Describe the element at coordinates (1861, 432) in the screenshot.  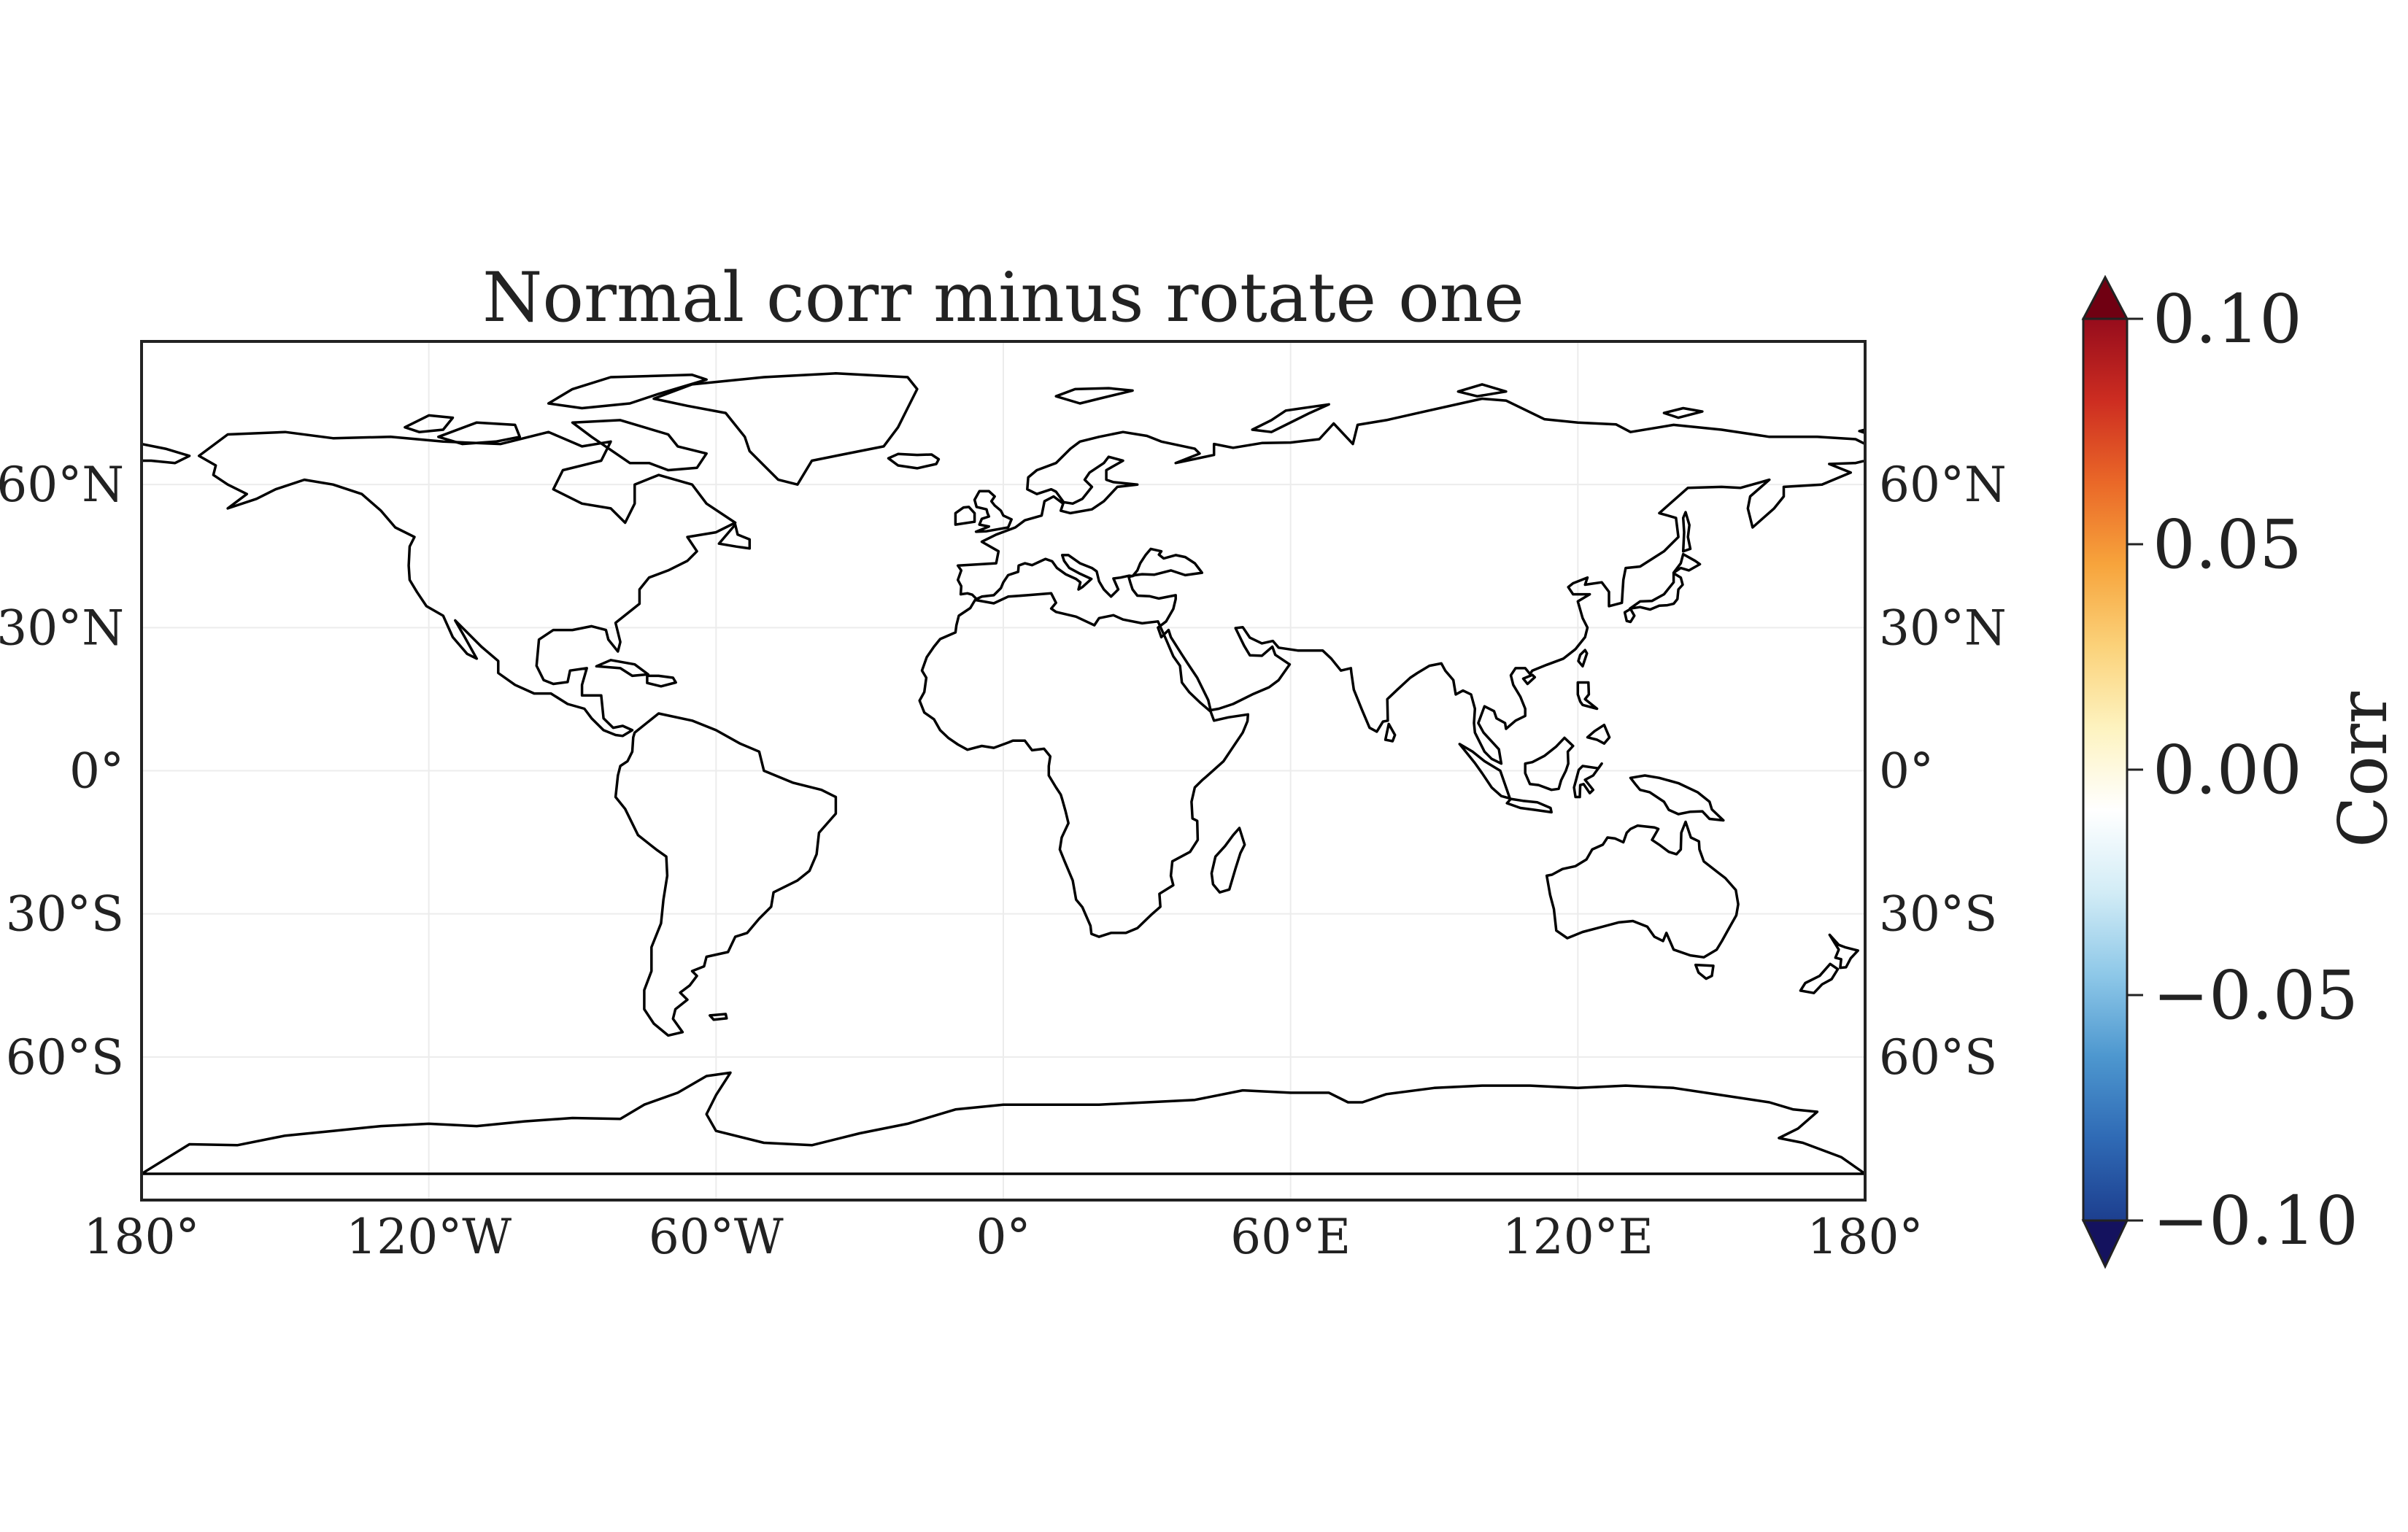
I see `coastline-wrangel-island` at that location.